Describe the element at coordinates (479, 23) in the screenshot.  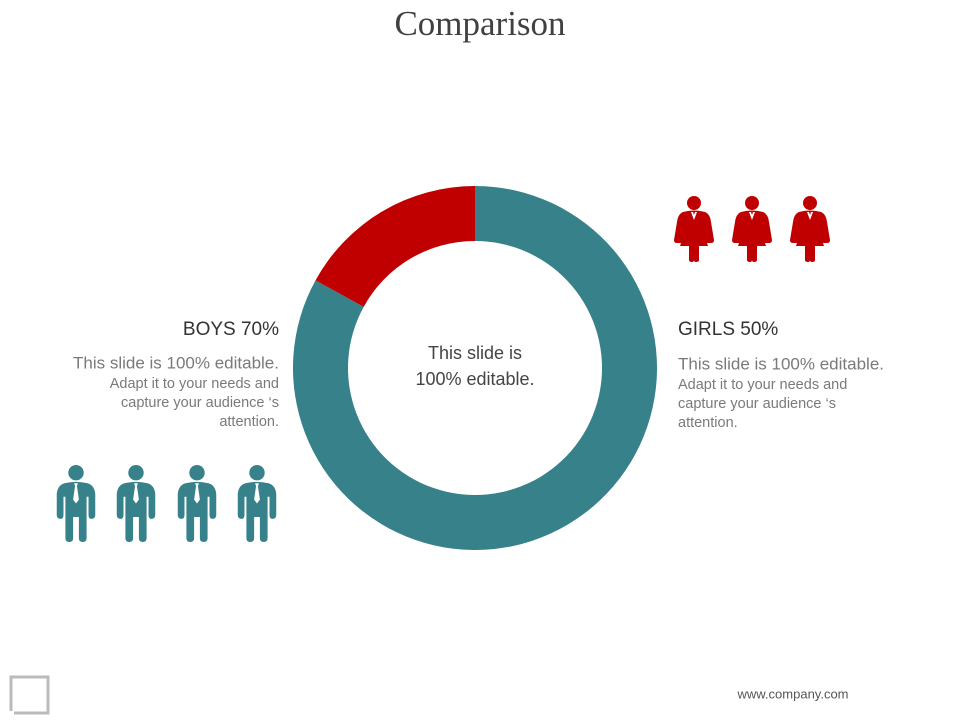
I see `title: Comparison` at that location.